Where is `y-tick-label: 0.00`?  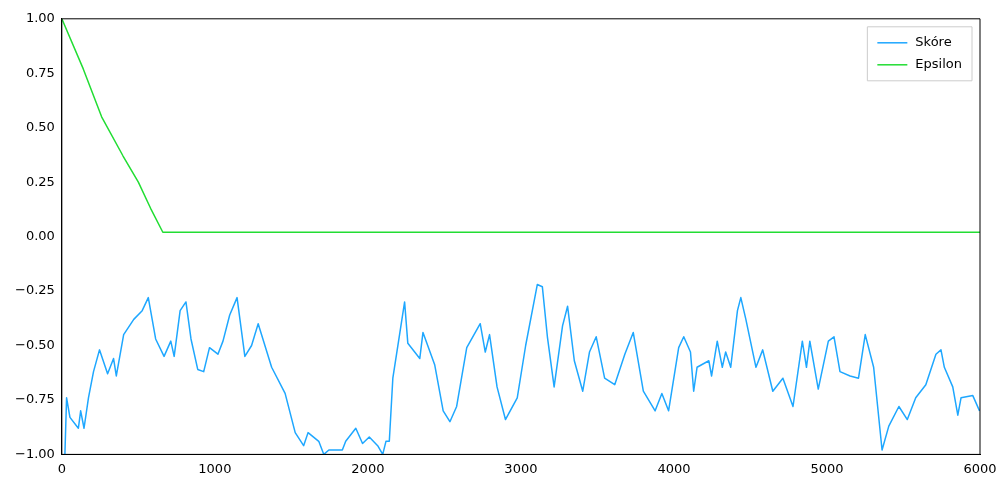 y-tick-label: 0.00 is located at coordinates (40, 235).